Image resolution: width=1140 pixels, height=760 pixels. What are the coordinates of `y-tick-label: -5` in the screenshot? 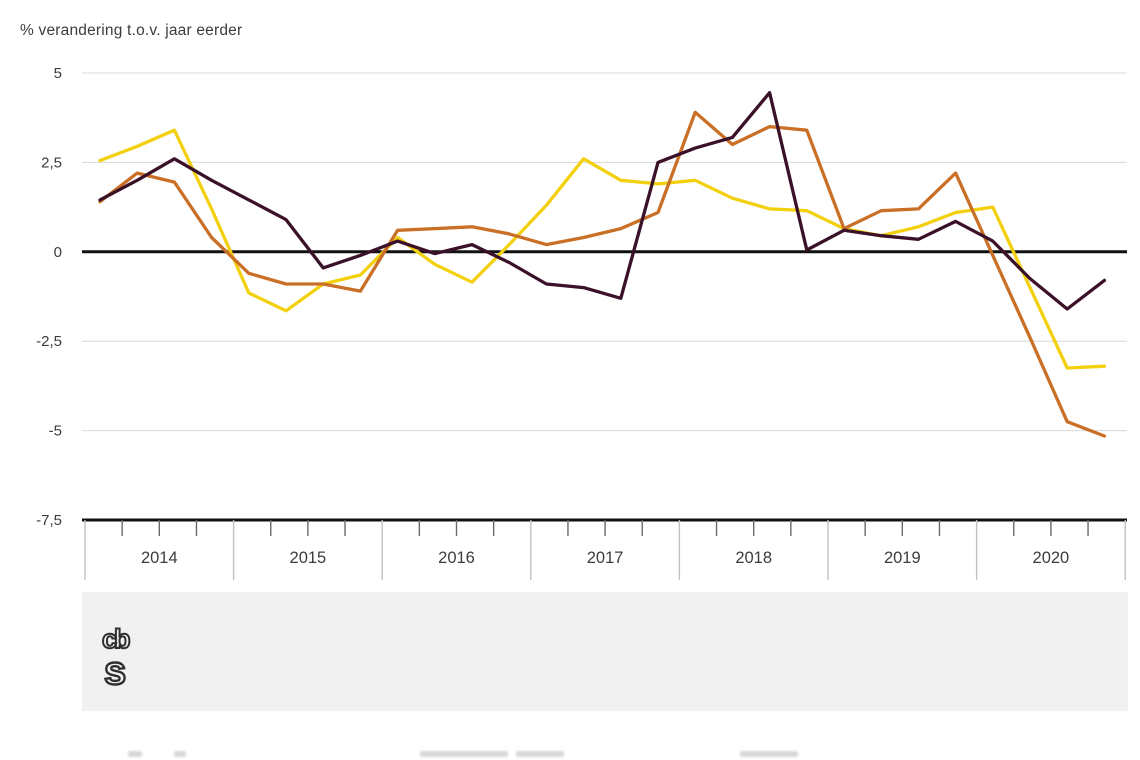 It's located at (55, 431).